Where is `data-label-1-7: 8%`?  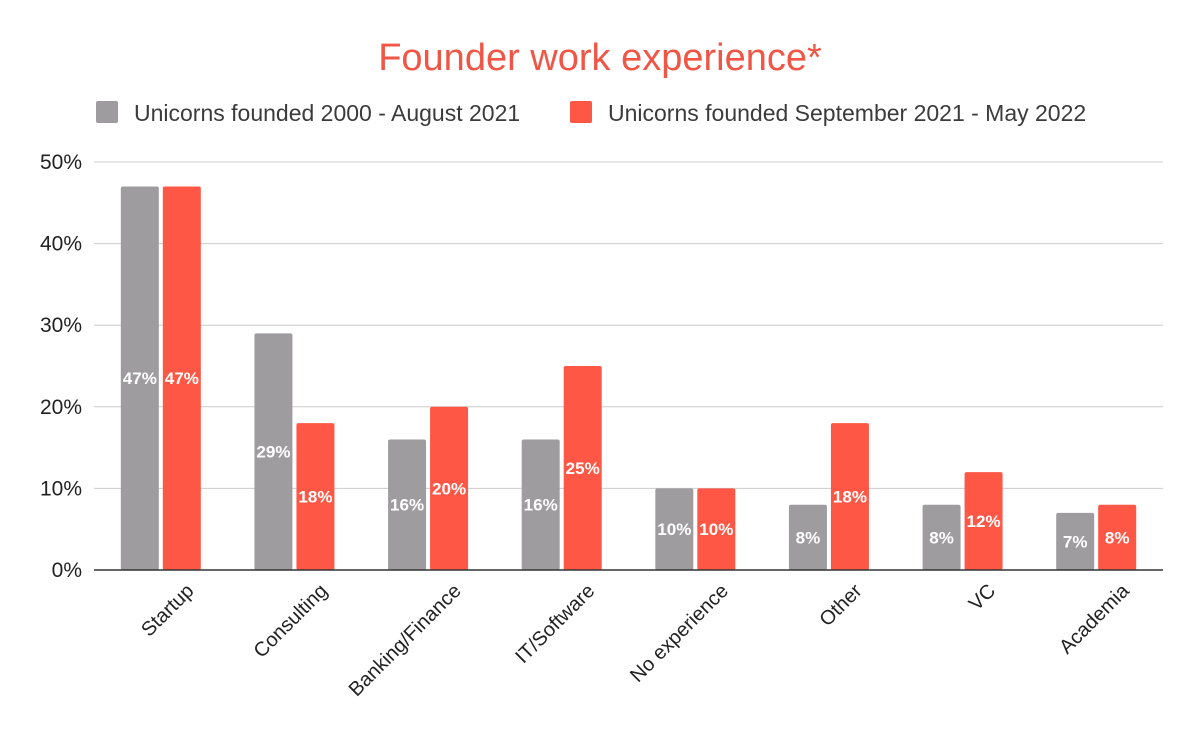
data-label-1-7: 8% is located at coordinates (1117, 537).